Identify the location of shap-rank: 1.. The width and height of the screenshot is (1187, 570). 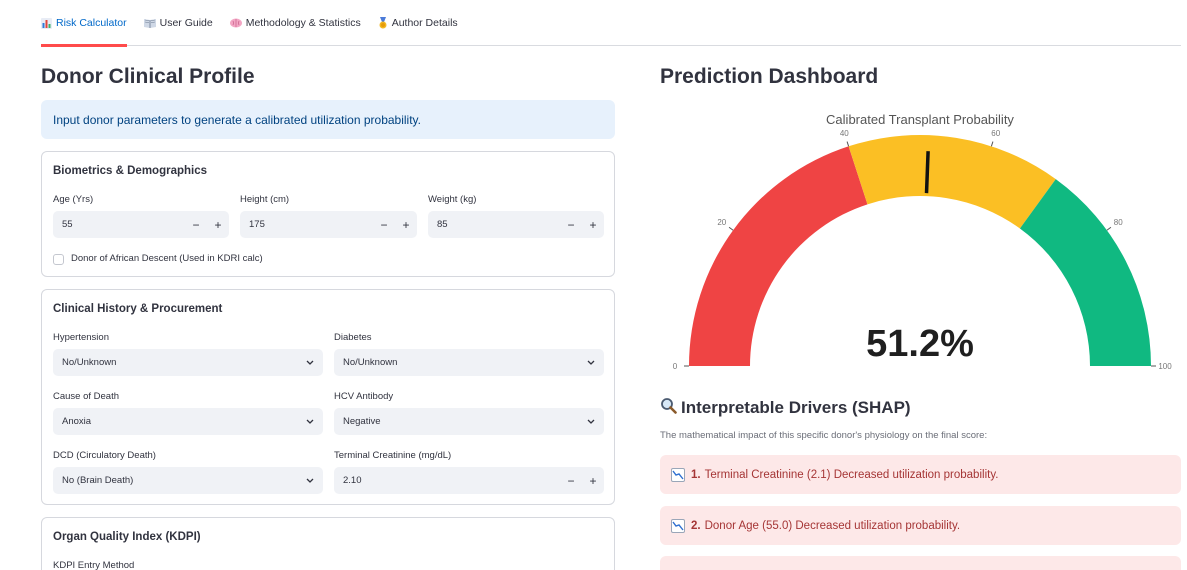
(696, 474).